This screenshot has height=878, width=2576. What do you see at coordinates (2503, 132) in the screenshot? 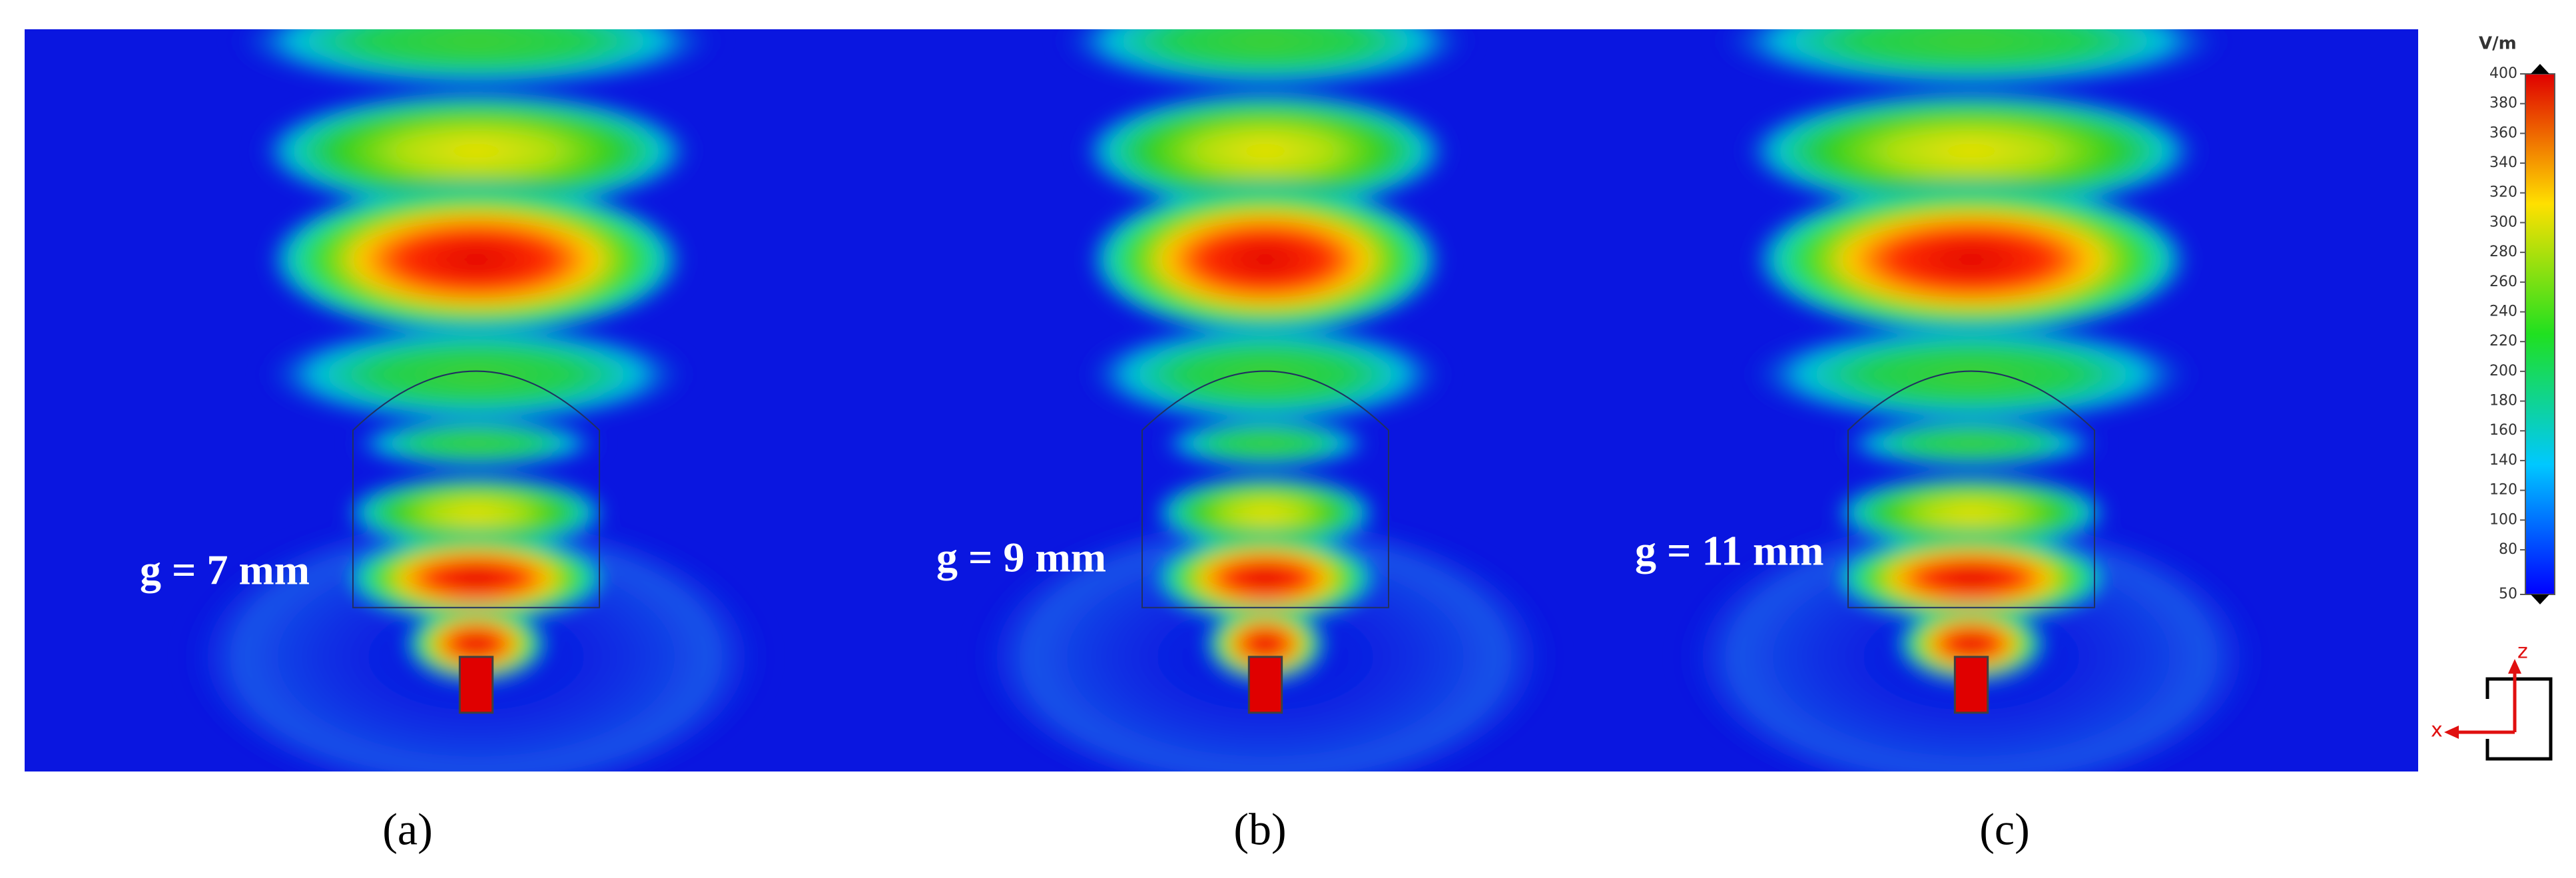
I see `colorbar-tick-label: 360` at bounding box center [2503, 132].